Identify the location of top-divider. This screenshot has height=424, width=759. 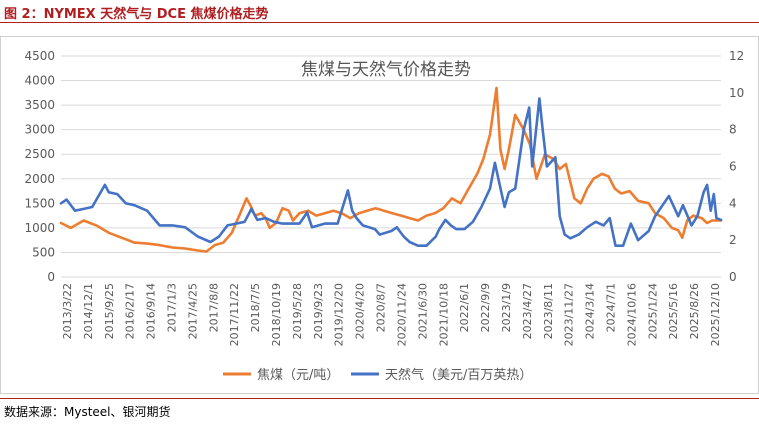
(379, 22).